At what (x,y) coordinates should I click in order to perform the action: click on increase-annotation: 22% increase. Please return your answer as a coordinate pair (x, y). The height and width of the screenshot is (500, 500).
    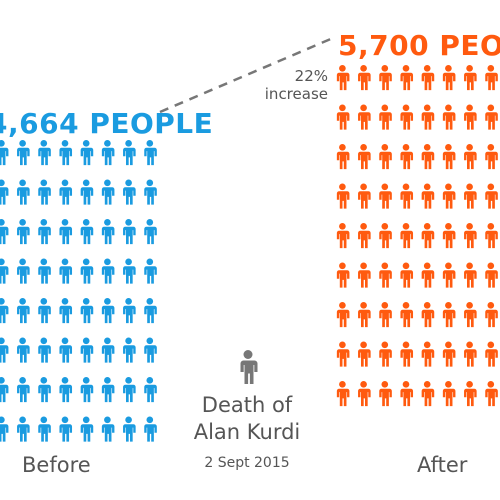
    Looking at the image, I should click on (296, 85).